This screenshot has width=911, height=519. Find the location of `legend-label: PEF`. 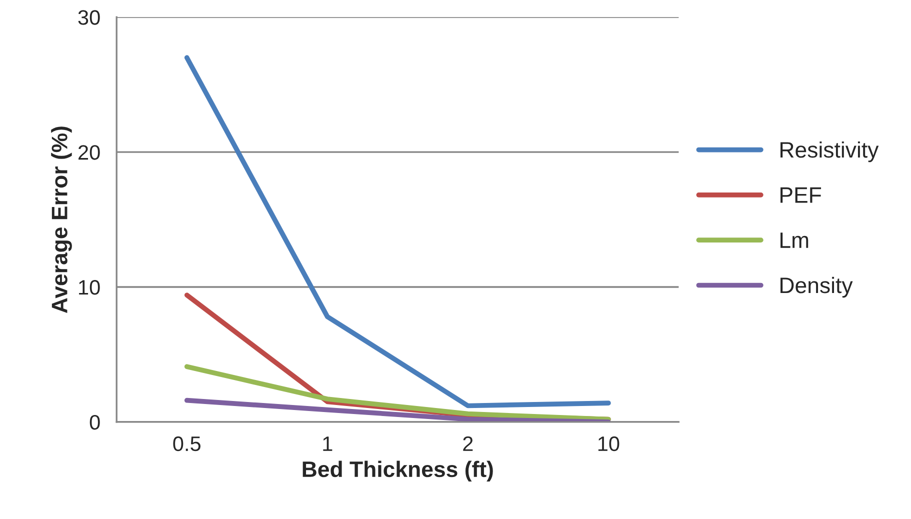

legend-label: PEF is located at coordinates (801, 195).